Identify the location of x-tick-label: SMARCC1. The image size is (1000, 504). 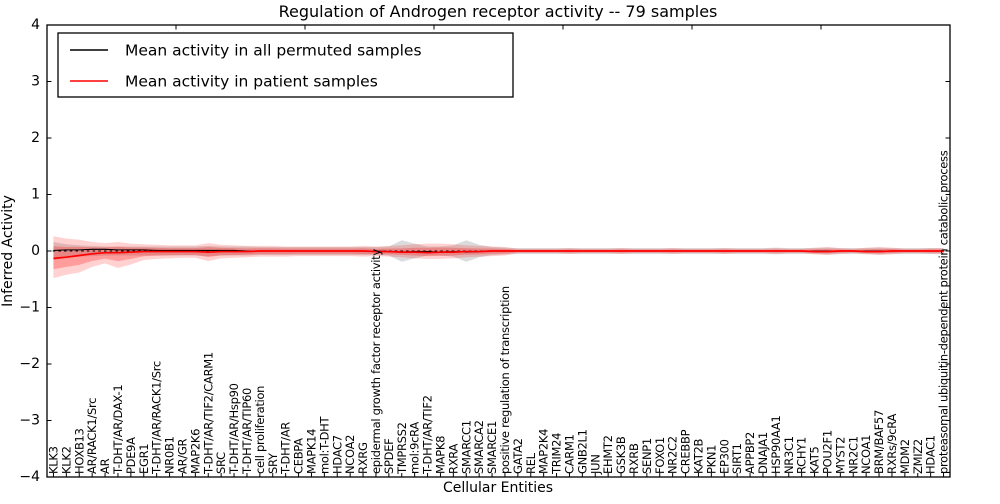
(466, 447).